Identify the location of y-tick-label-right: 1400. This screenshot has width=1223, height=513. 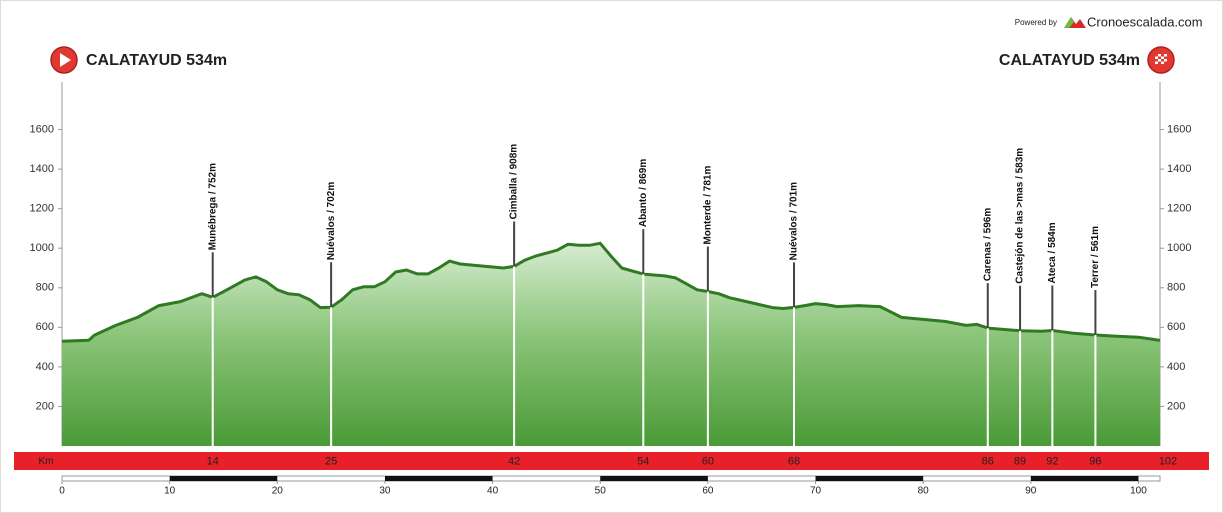
(1179, 169).